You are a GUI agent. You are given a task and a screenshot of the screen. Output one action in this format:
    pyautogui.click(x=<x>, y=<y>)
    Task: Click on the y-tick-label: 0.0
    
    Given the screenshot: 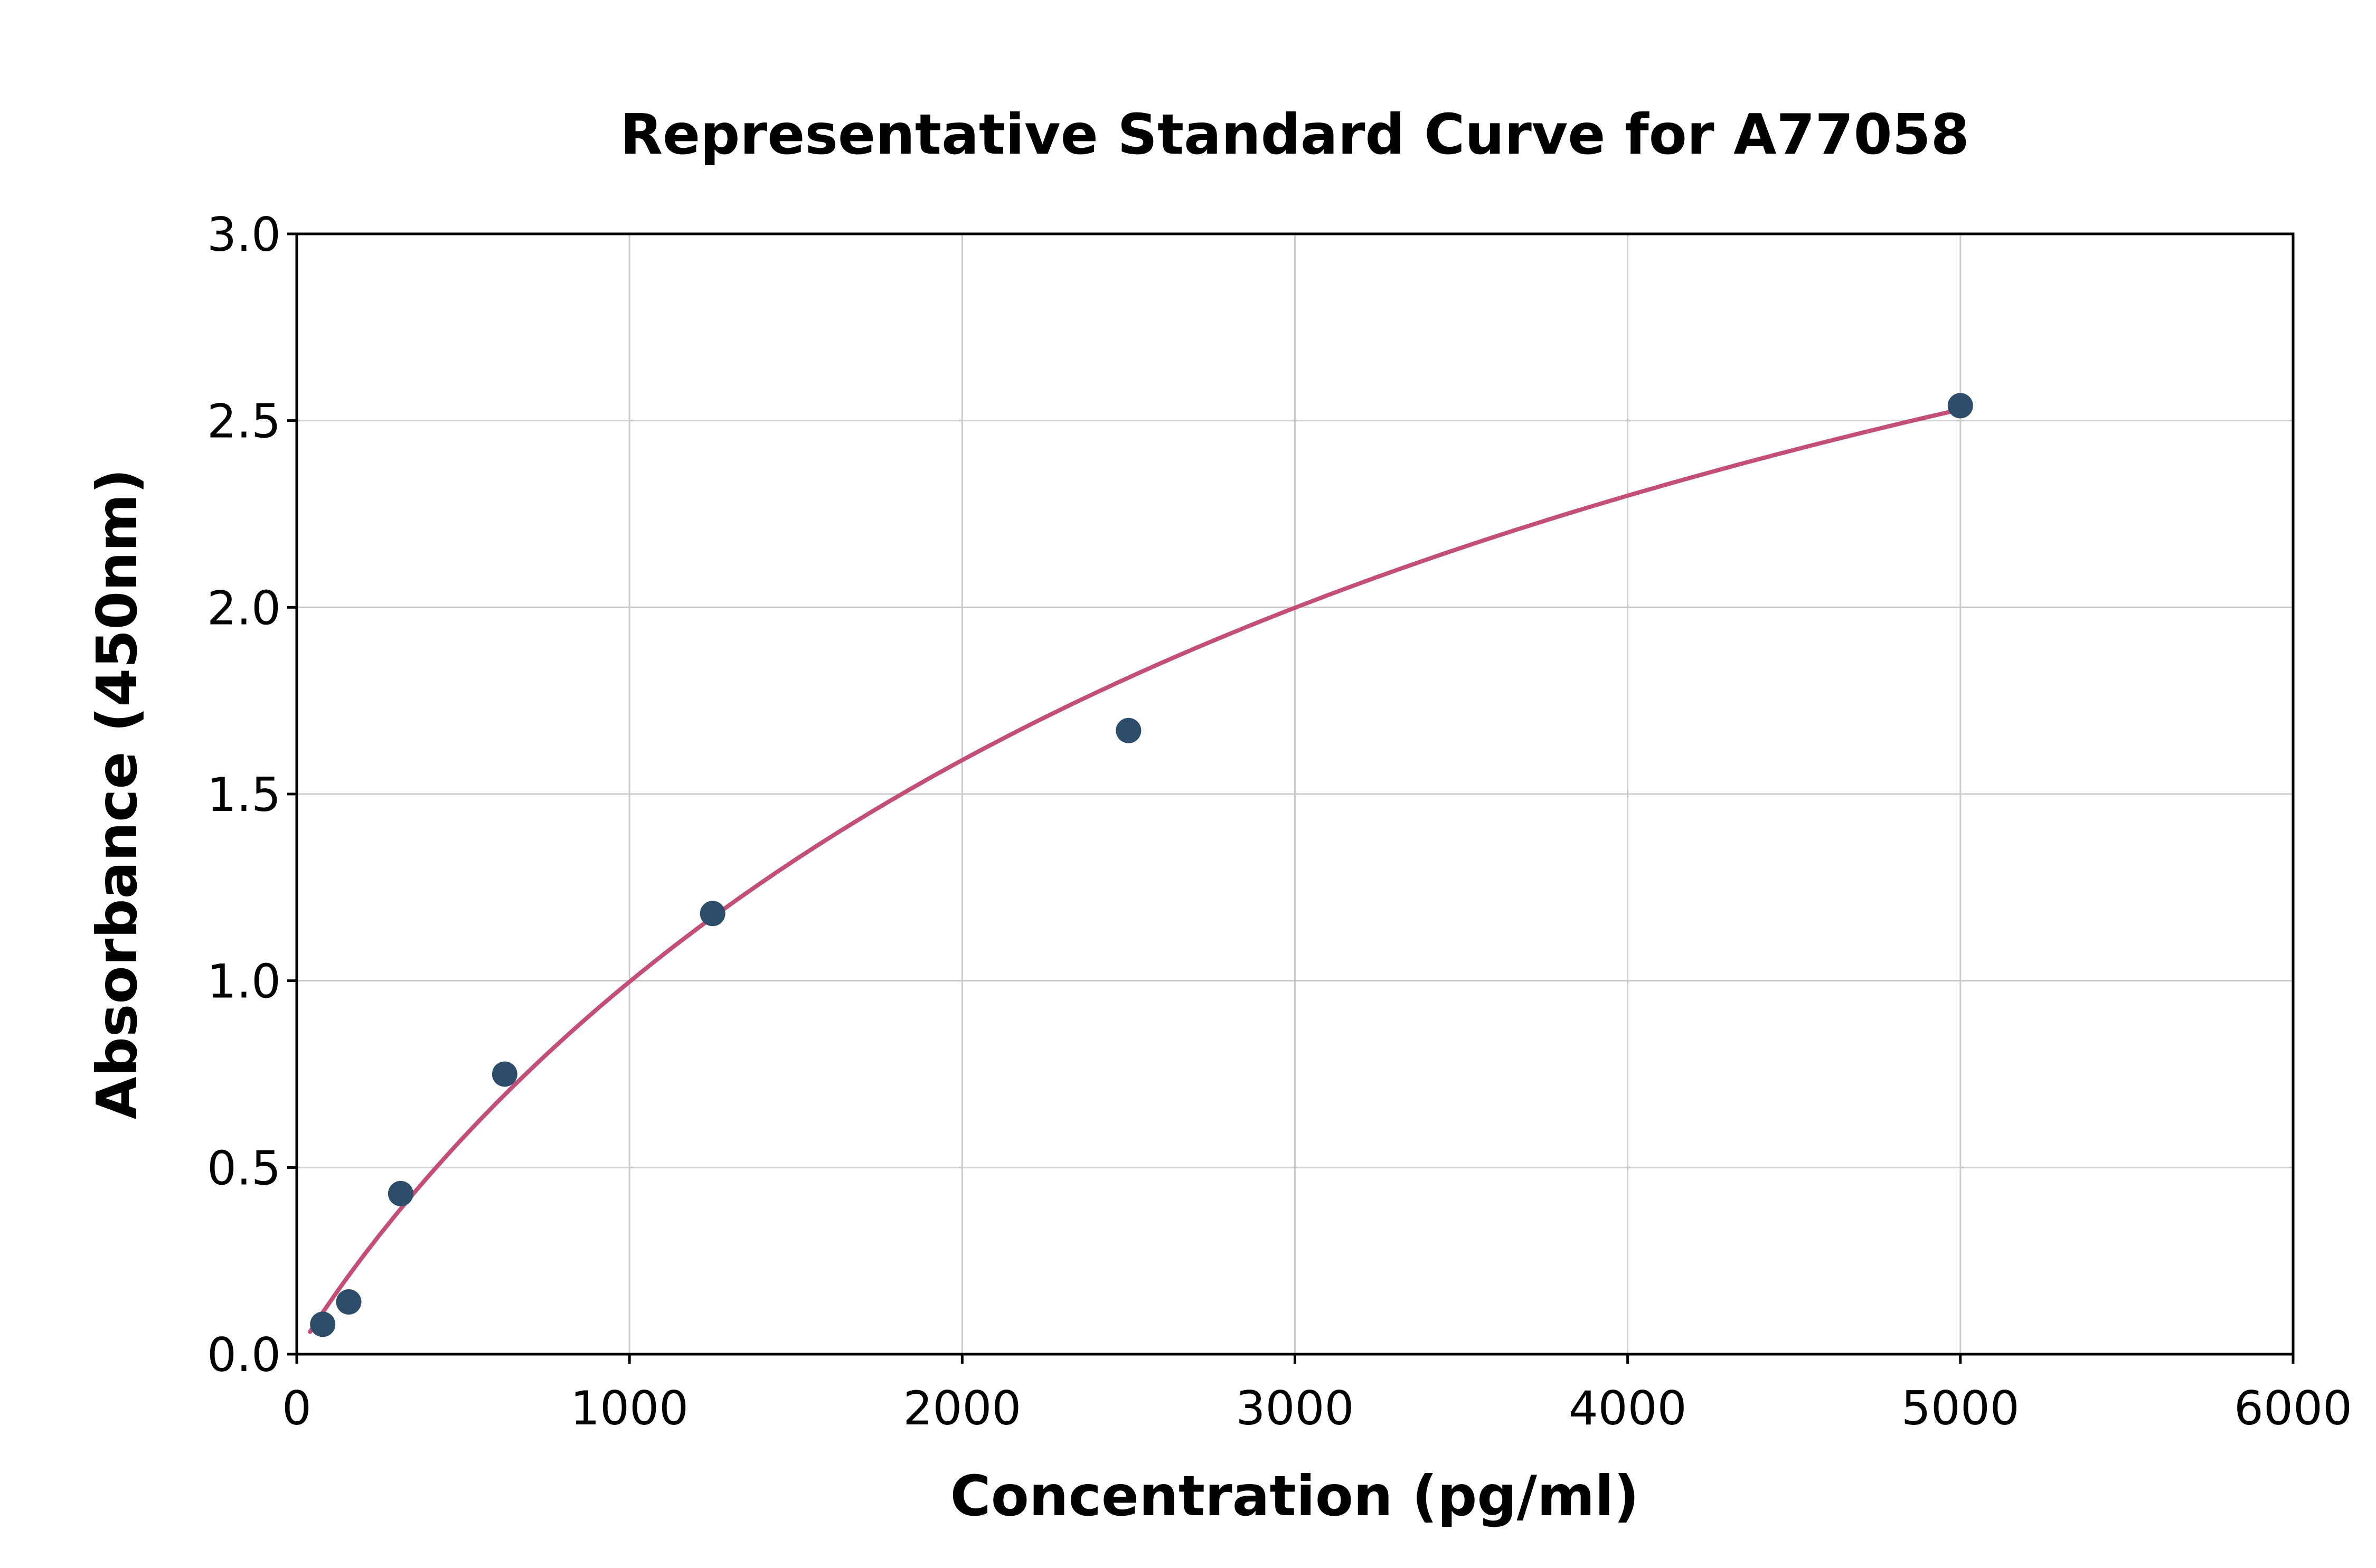 What is the action you would take?
    pyautogui.click(x=244, y=1355)
    